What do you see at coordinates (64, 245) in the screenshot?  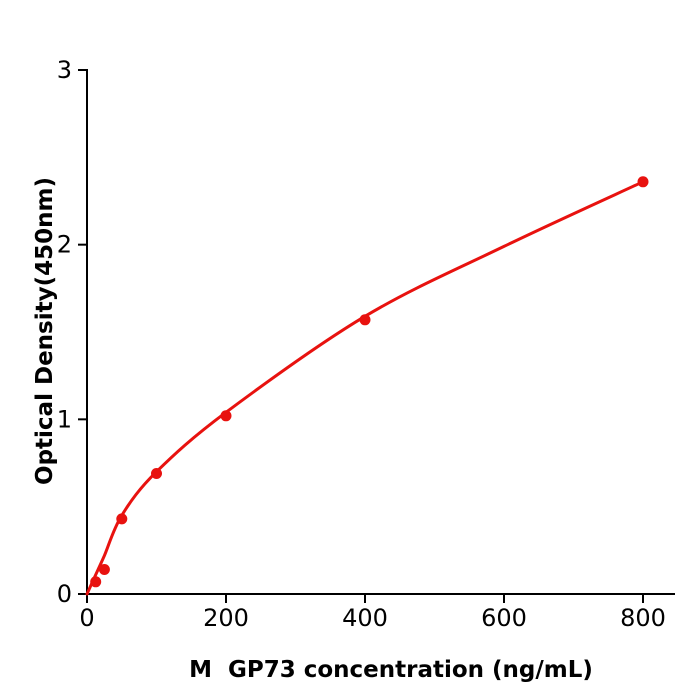 I see `y-tick-label: 2` at bounding box center [64, 245].